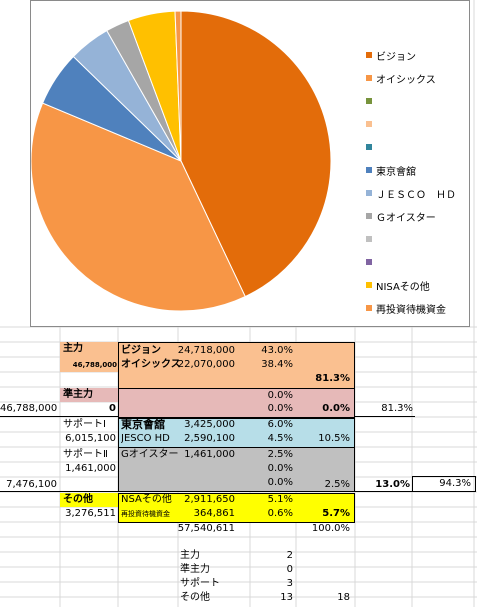 The image size is (477, 607). Describe the element at coordinates (332, 378) in the screenshot. I see `main-sum-pct: 81.3%` at that location.